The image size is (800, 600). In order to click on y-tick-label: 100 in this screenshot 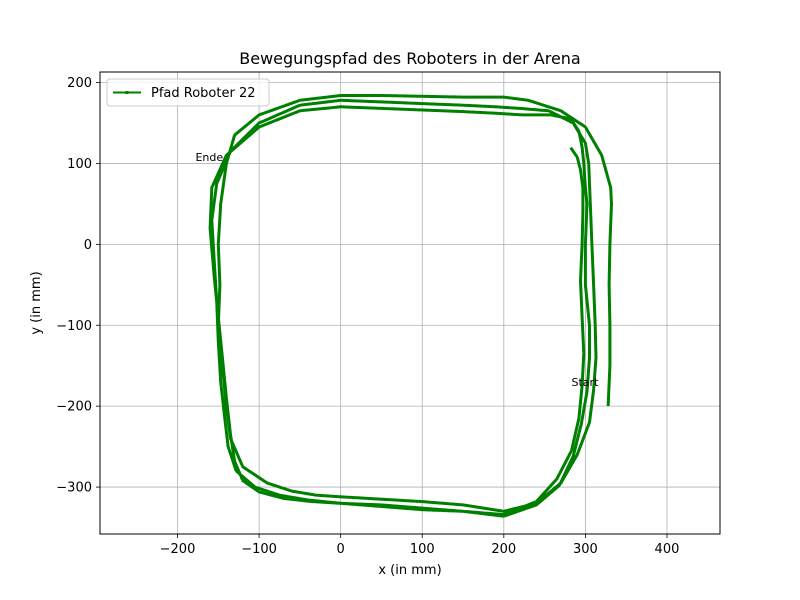, I will do `click(79, 164)`.